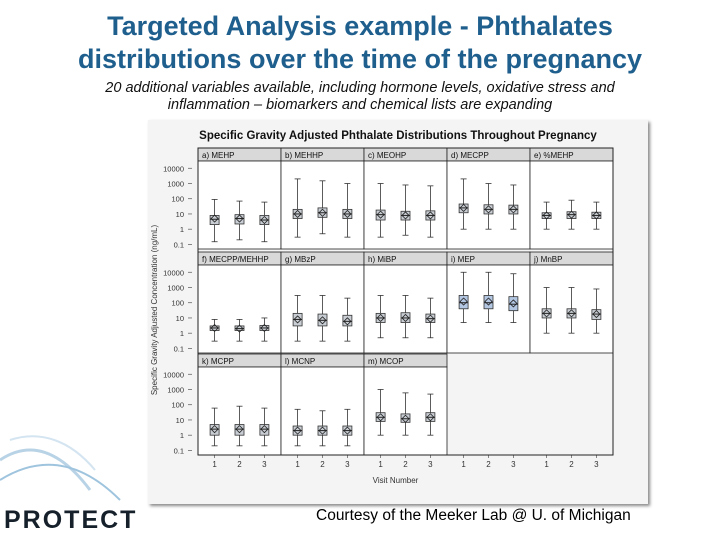 This screenshot has height=540, width=720. Describe the element at coordinates (547, 259) in the screenshot. I see `panel-label: j) MnBP` at that location.